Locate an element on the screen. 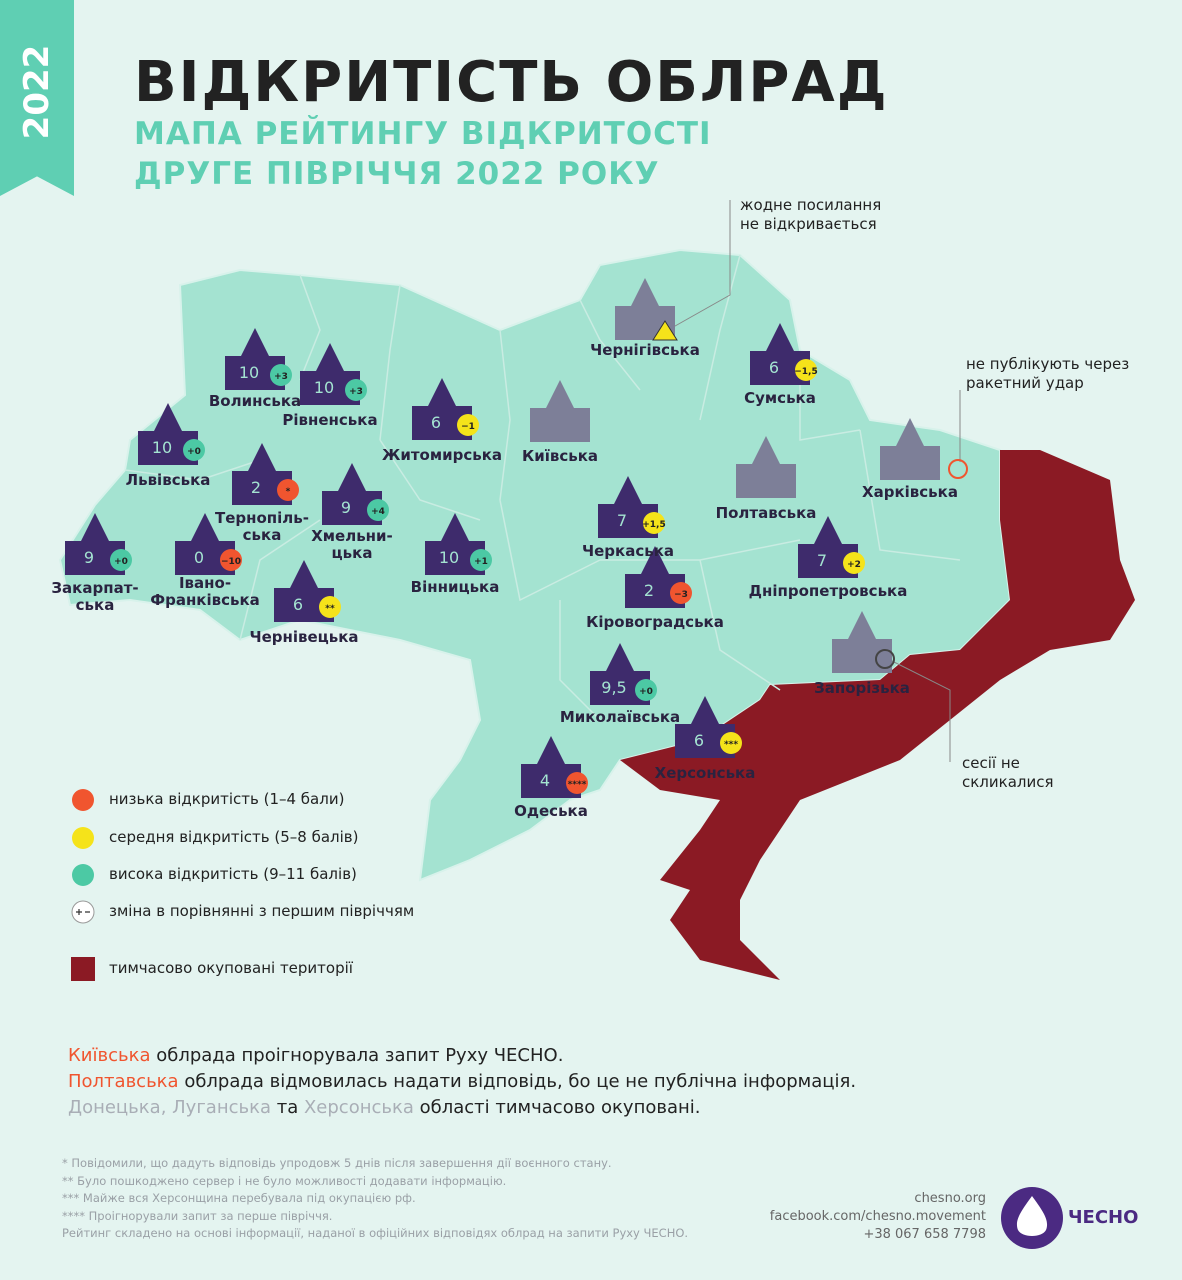  region-name-line: Закарпат- is located at coordinates (95, 588).